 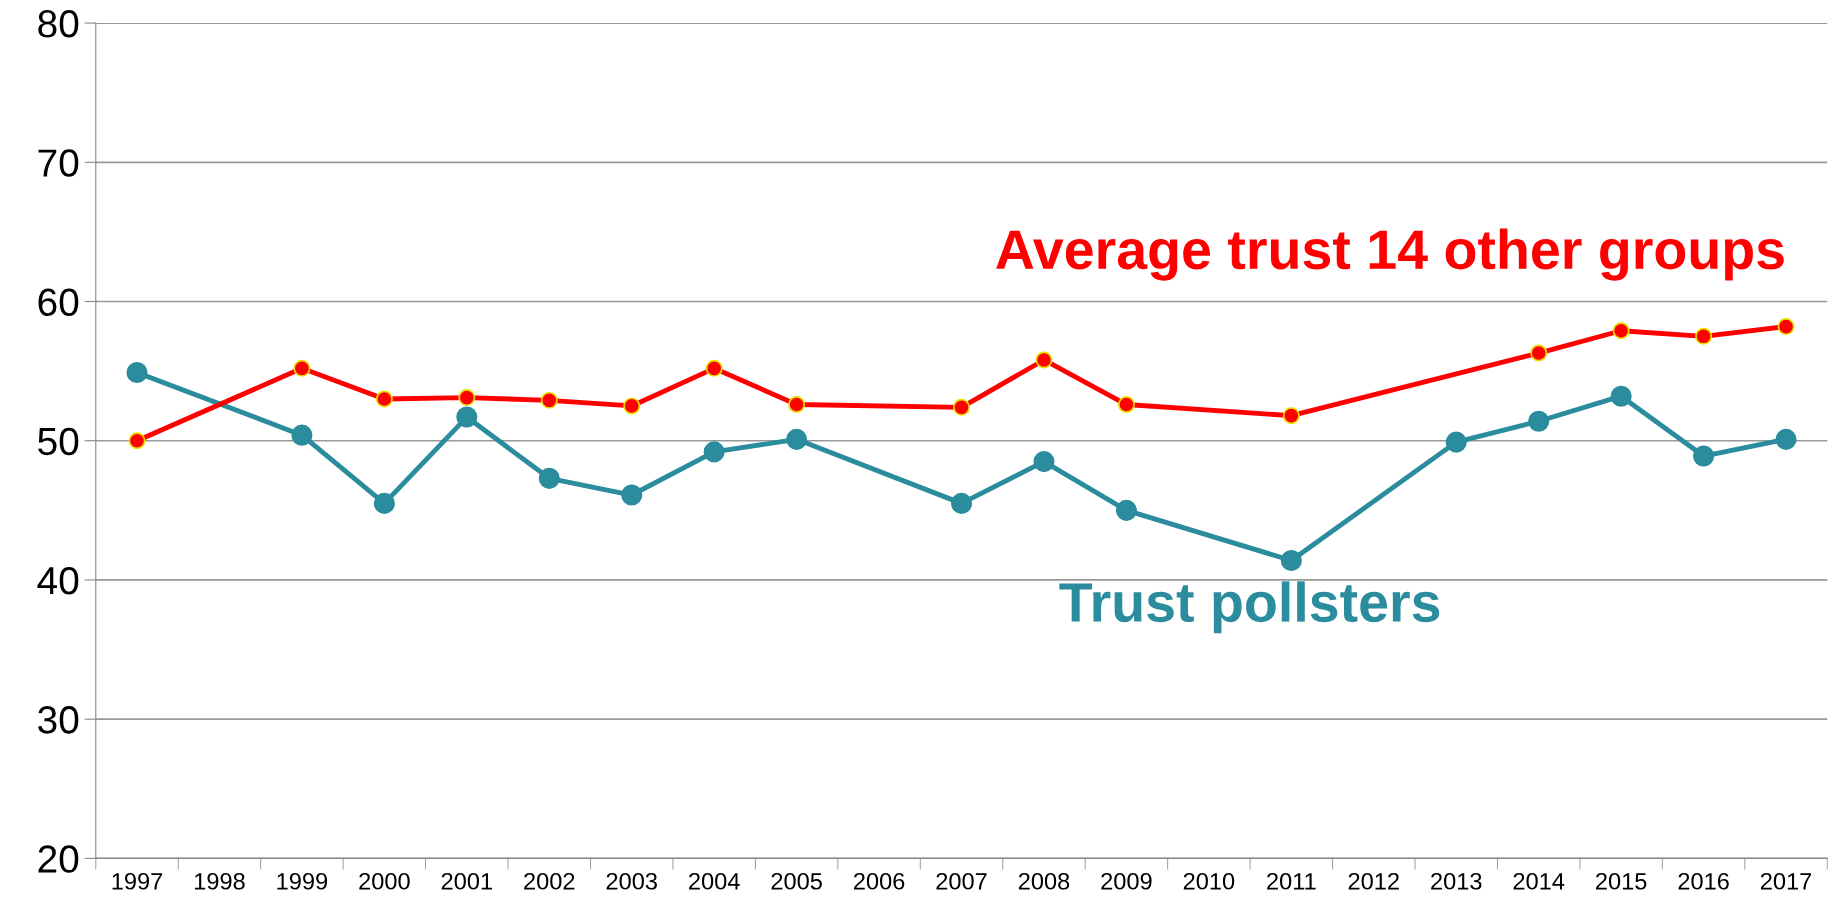 What do you see at coordinates (302, 881) in the screenshot?
I see `x-tick-label: 1999` at bounding box center [302, 881].